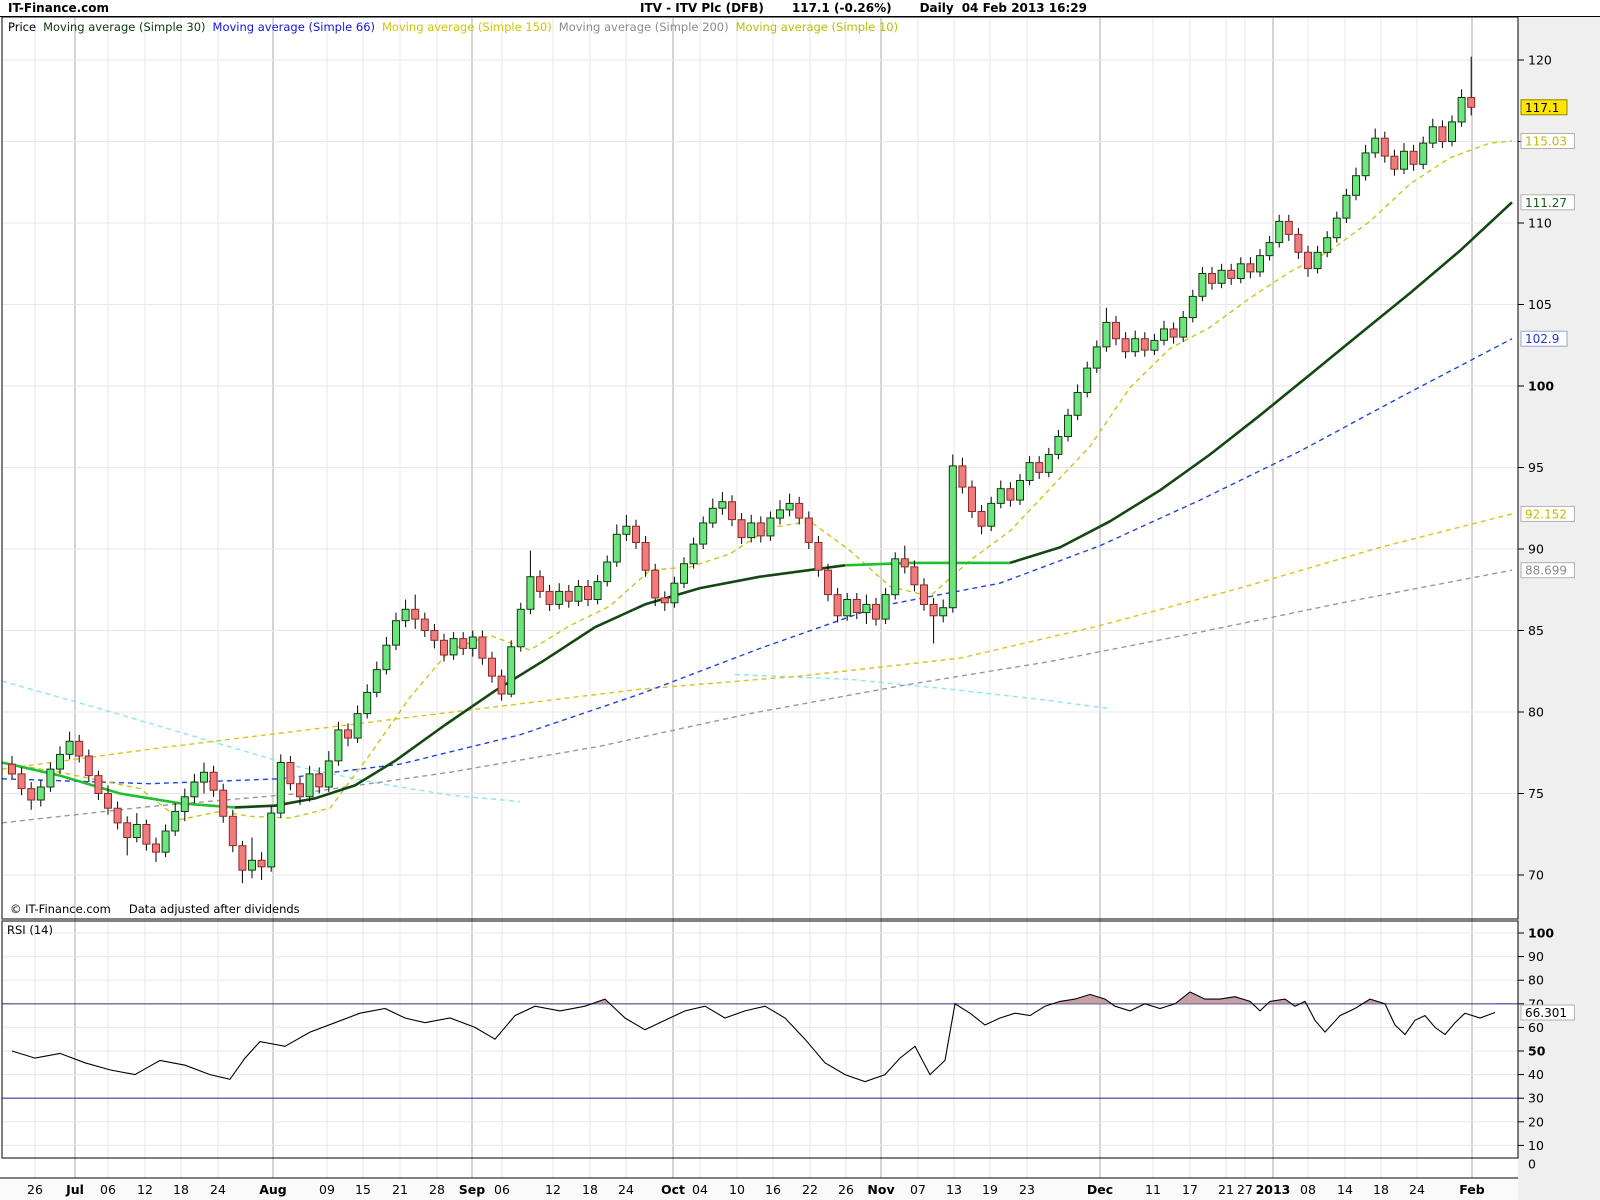  I want to click on legend-item-price: Price, so click(22, 27).